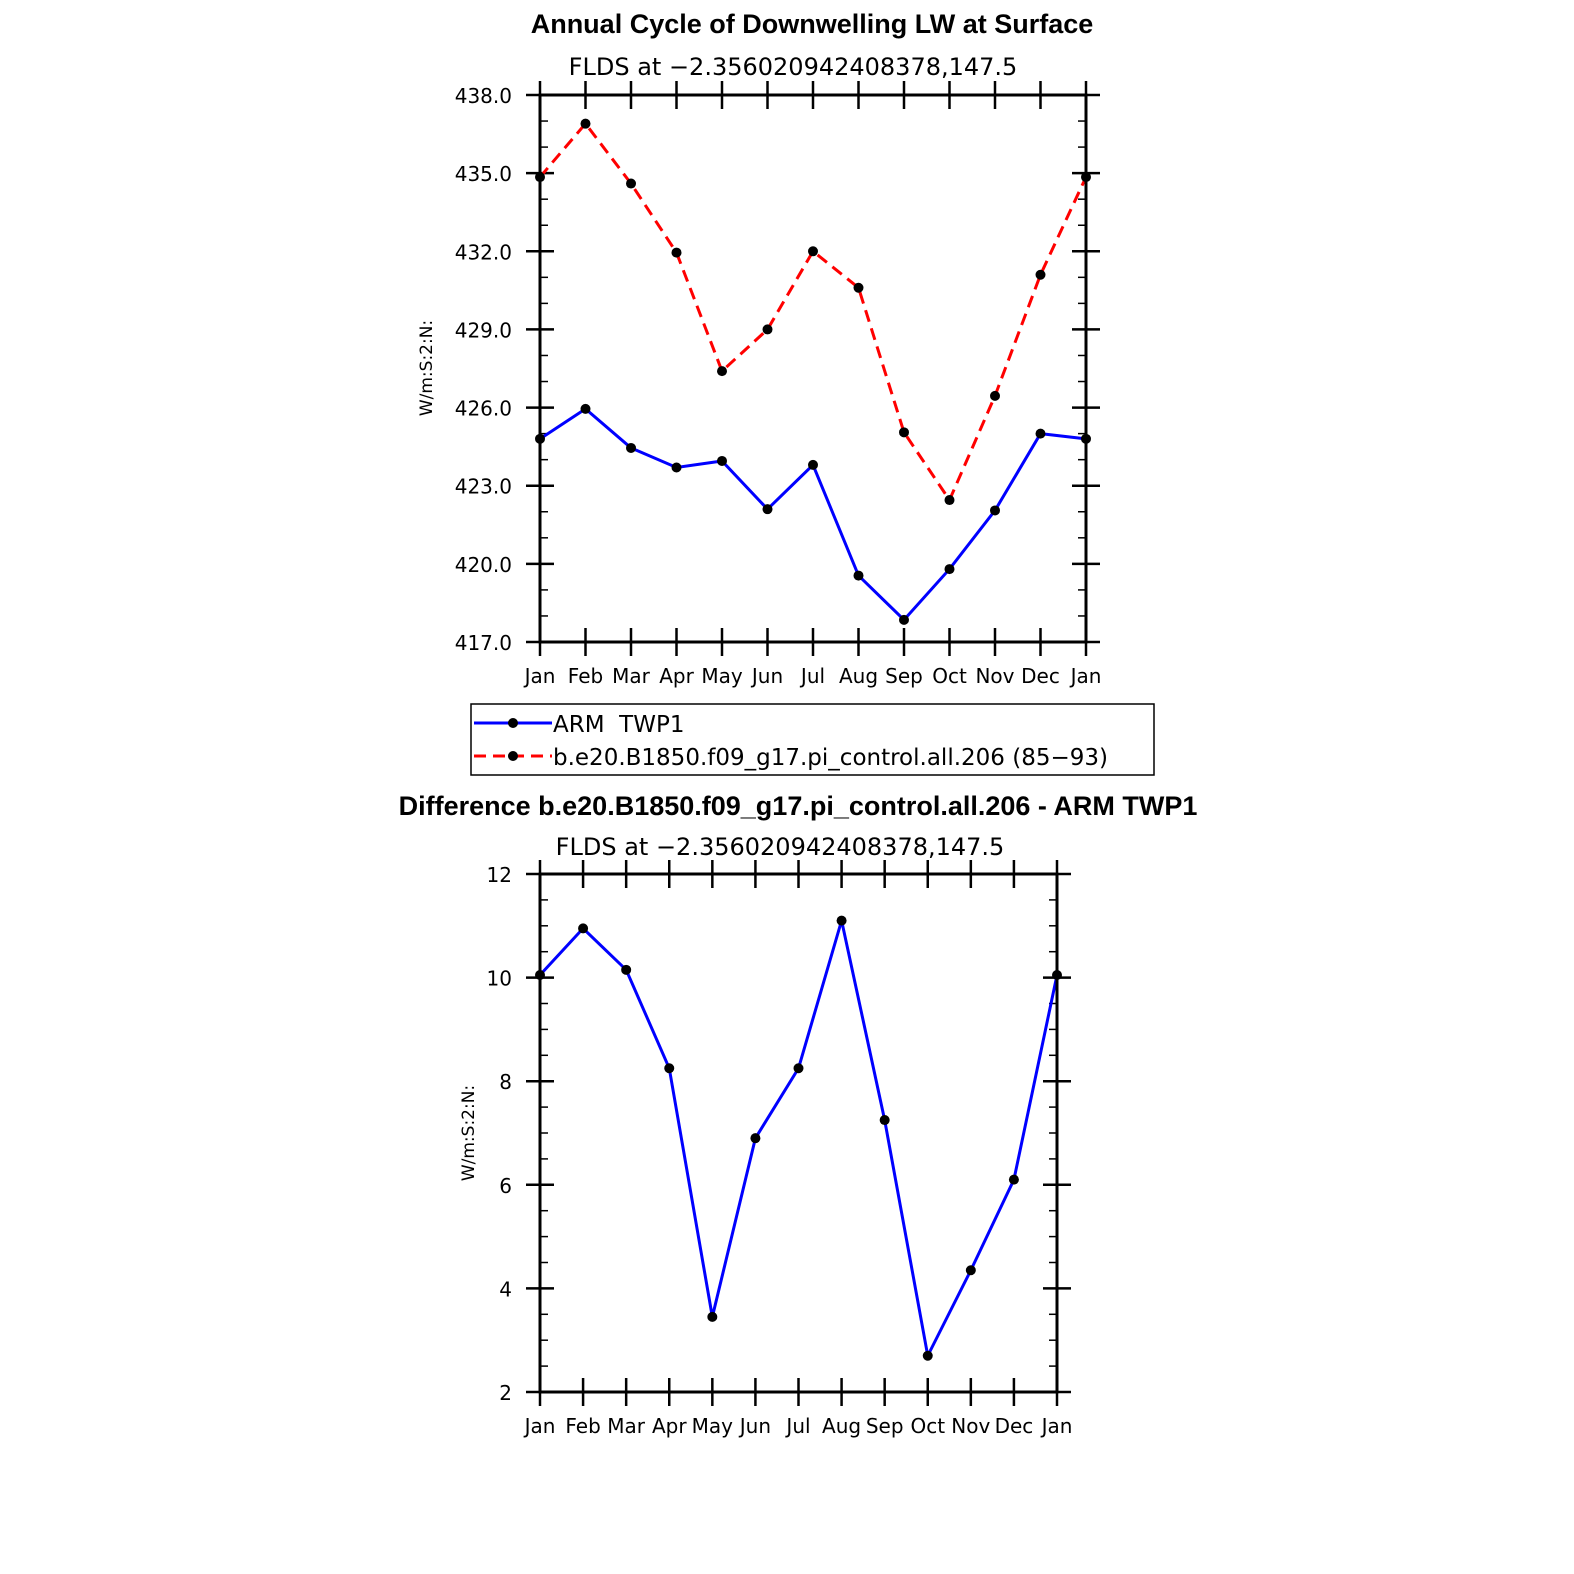 The height and width of the screenshot is (1574, 1574). Describe the element at coordinates (499, 875) in the screenshot. I see `y-tick-label: 12` at that location.